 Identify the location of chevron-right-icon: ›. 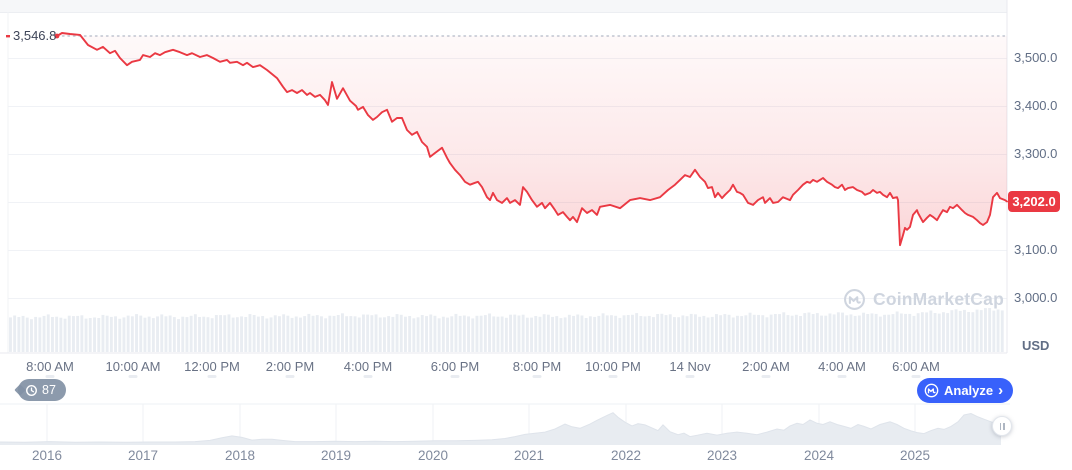
(1001, 390).